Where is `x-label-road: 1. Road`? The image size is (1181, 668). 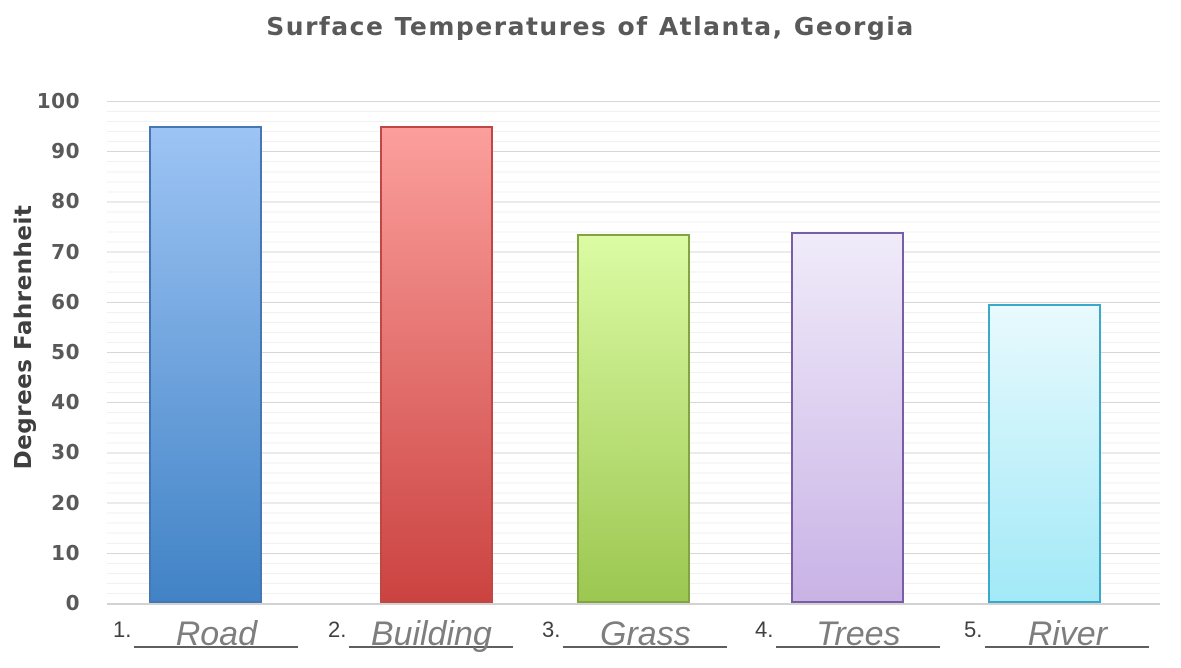
x-label-road: 1. Road is located at coordinates (206, 629).